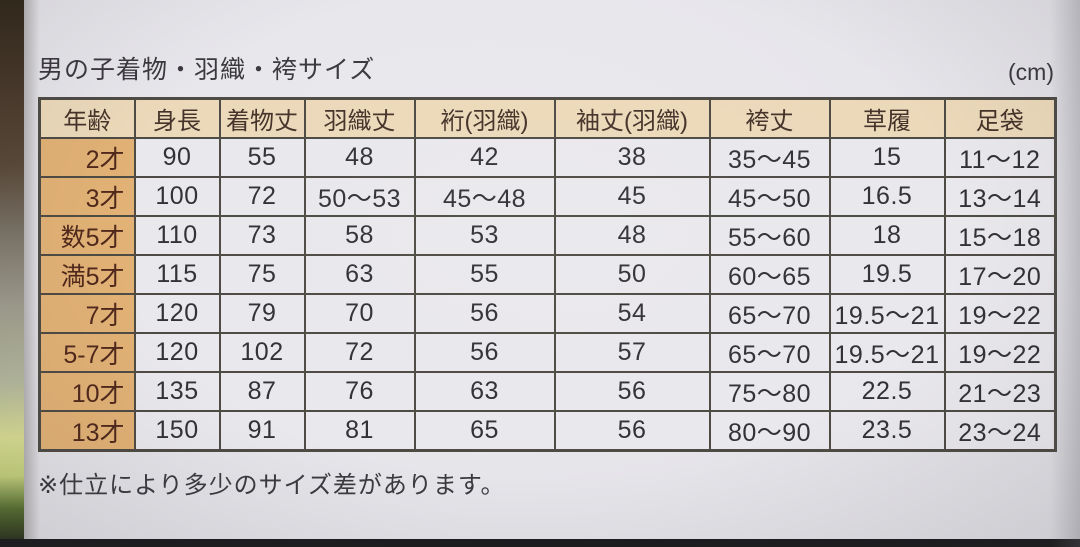  What do you see at coordinates (177, 118) in the screenshot?
I see `header-cell: 身長` at bounding box center [177, 118].